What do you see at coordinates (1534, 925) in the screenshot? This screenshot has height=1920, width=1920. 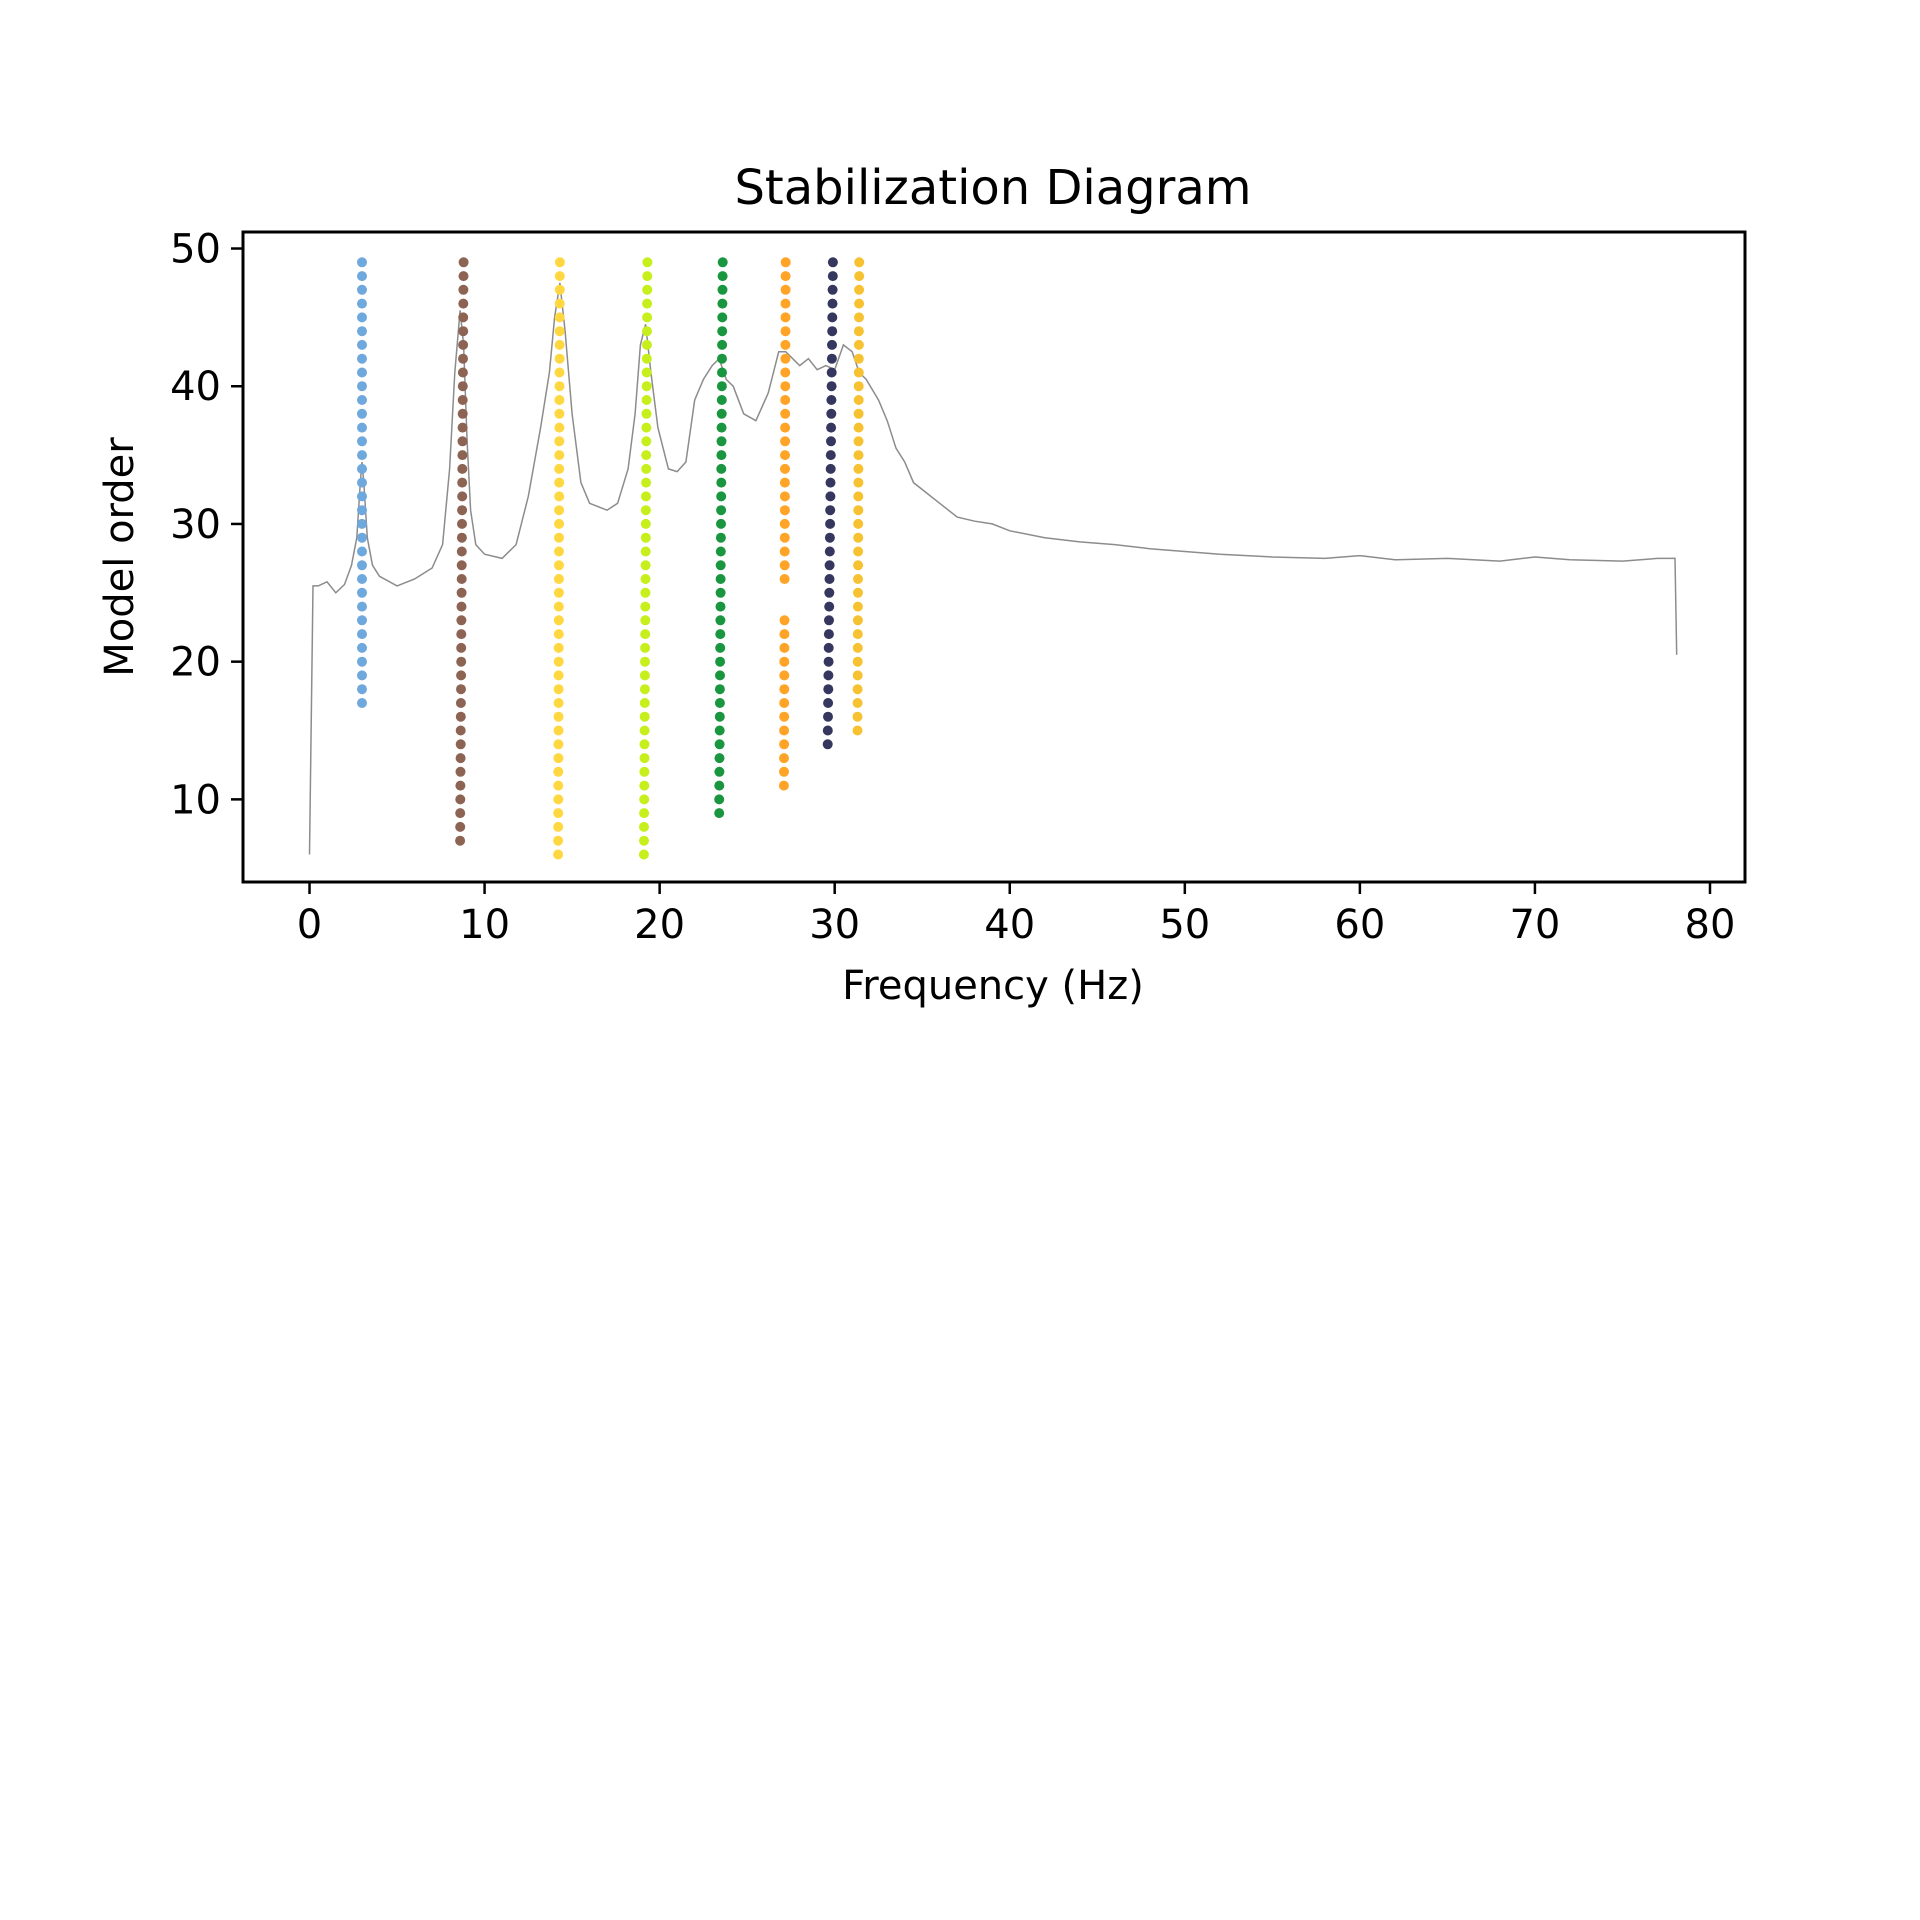 I see `x-tick-label: 70` at bounding box center [1534, 925].